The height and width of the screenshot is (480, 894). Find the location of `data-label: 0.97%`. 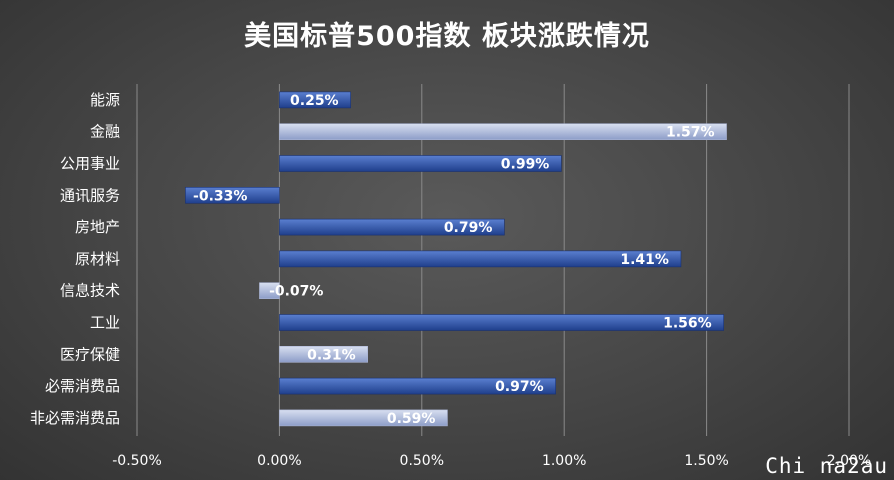

data-label: 0.97% is located at coordinates (519, 387).